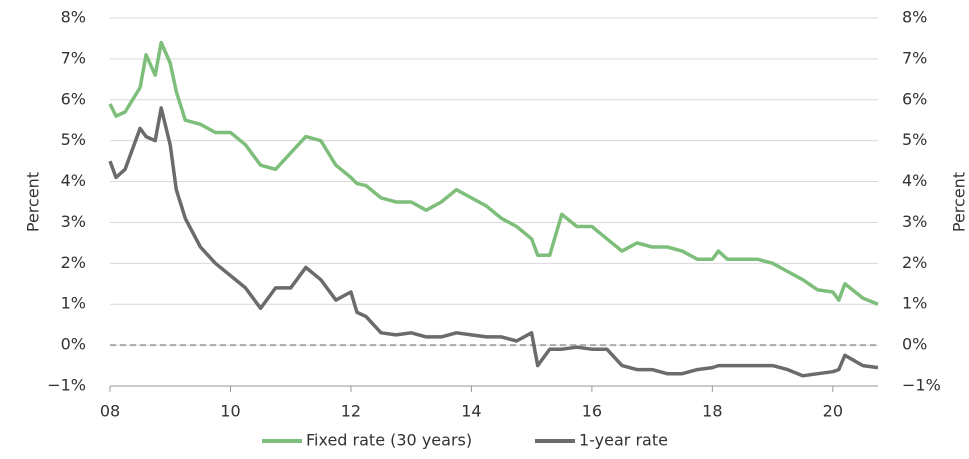  What do you see at coordinates (592, 411) in the screenshot?
I see `x-tick-label: 16` at bounding box center [592, 411].